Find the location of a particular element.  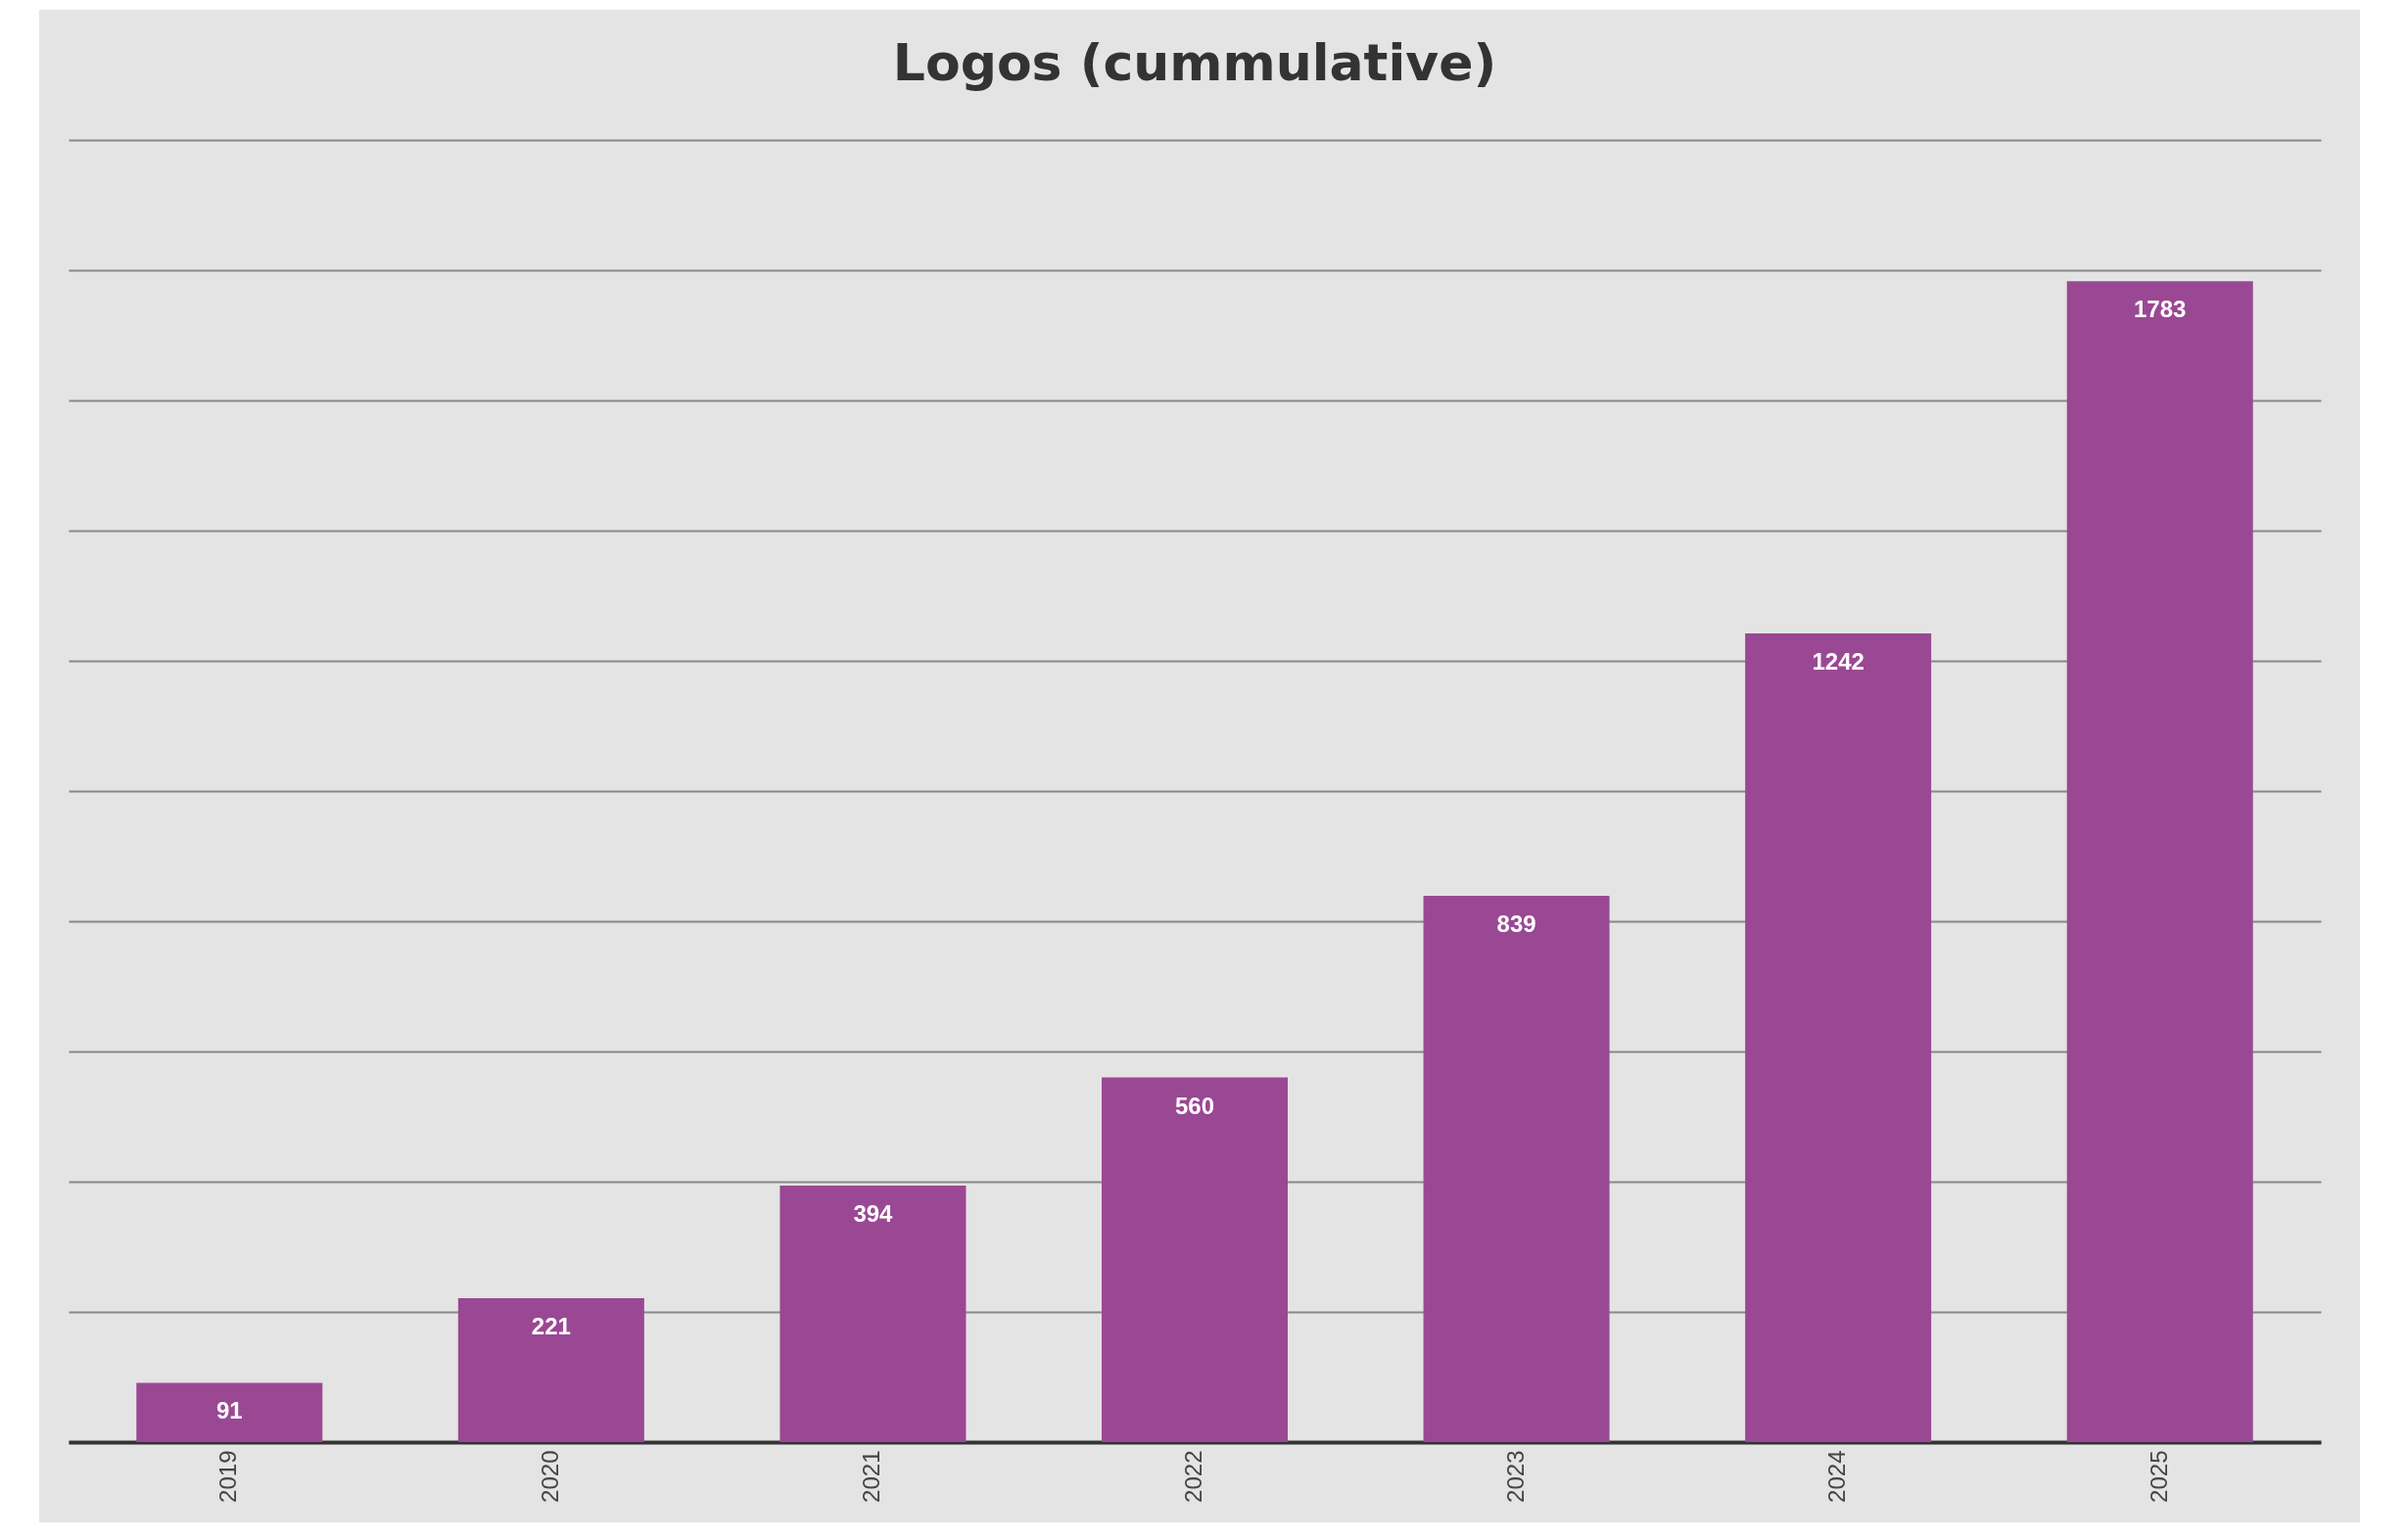

data-label: 1783 is located at coordinates (2160, 309).